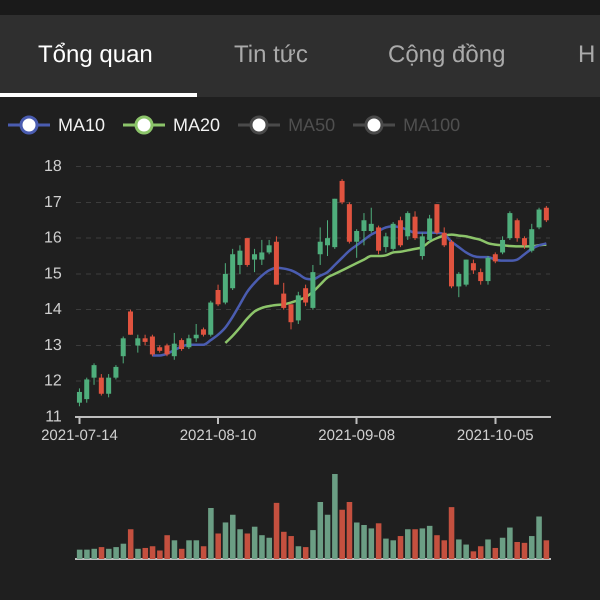 The height and width of the screenshot is (600, 600). I want to click on y-tick-label: 12, so click(53, 381).